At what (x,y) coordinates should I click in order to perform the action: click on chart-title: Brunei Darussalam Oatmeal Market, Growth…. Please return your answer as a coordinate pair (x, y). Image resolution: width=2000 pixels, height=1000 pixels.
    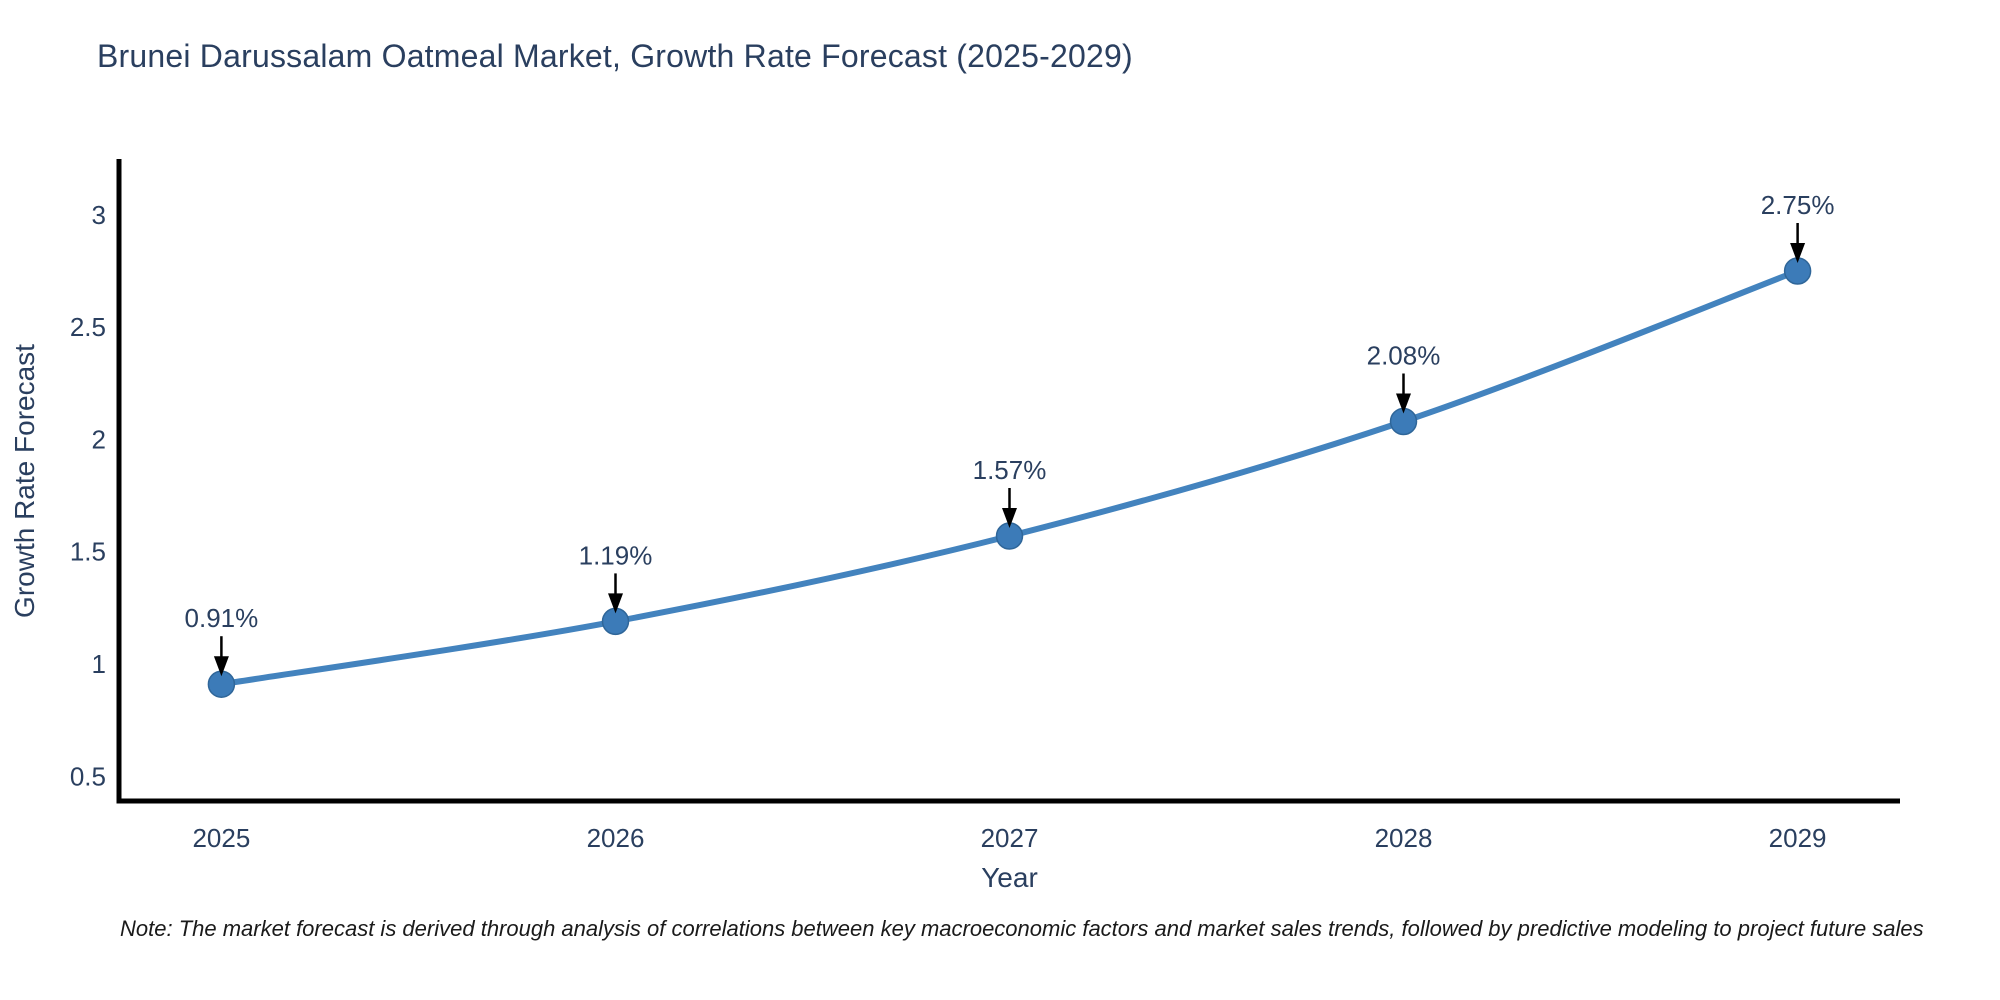
    Looking at the image, I should click on (615, 56).